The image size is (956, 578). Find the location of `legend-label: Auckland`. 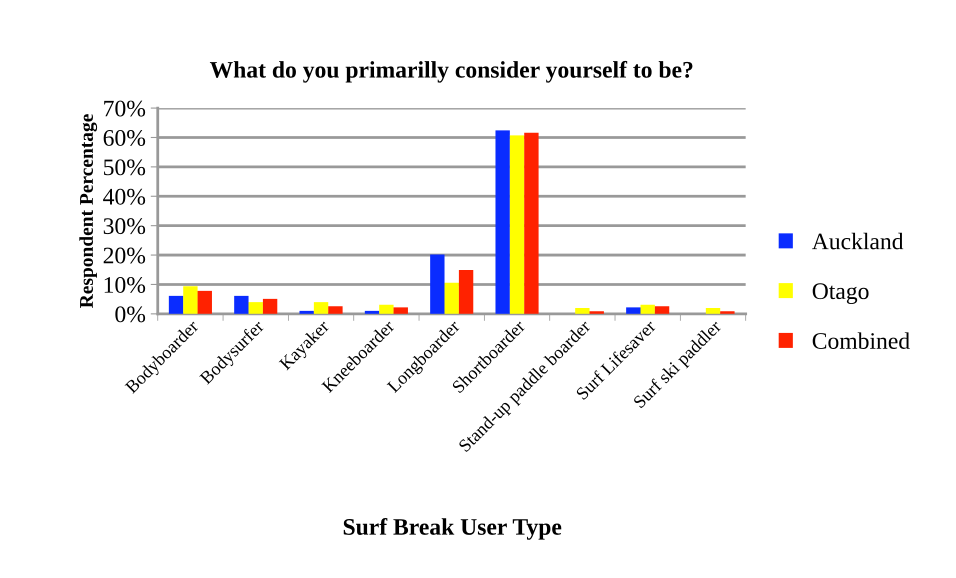

legend-label: Auckland is located at coordinates (858, 241).